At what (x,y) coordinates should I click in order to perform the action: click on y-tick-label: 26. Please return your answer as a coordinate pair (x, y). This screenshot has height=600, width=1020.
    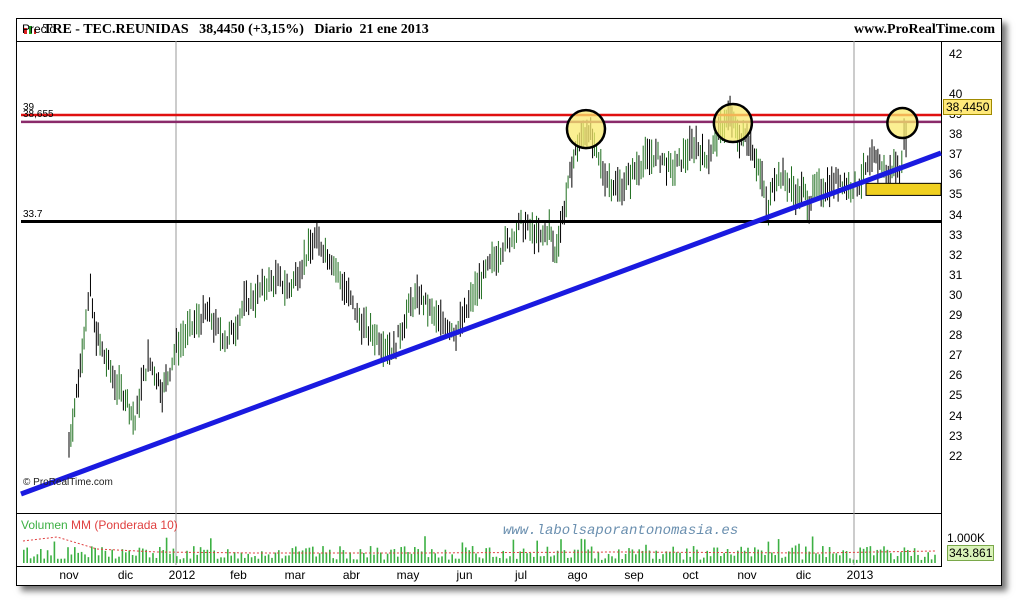
    Looking at the image, I should click on (956, 375).